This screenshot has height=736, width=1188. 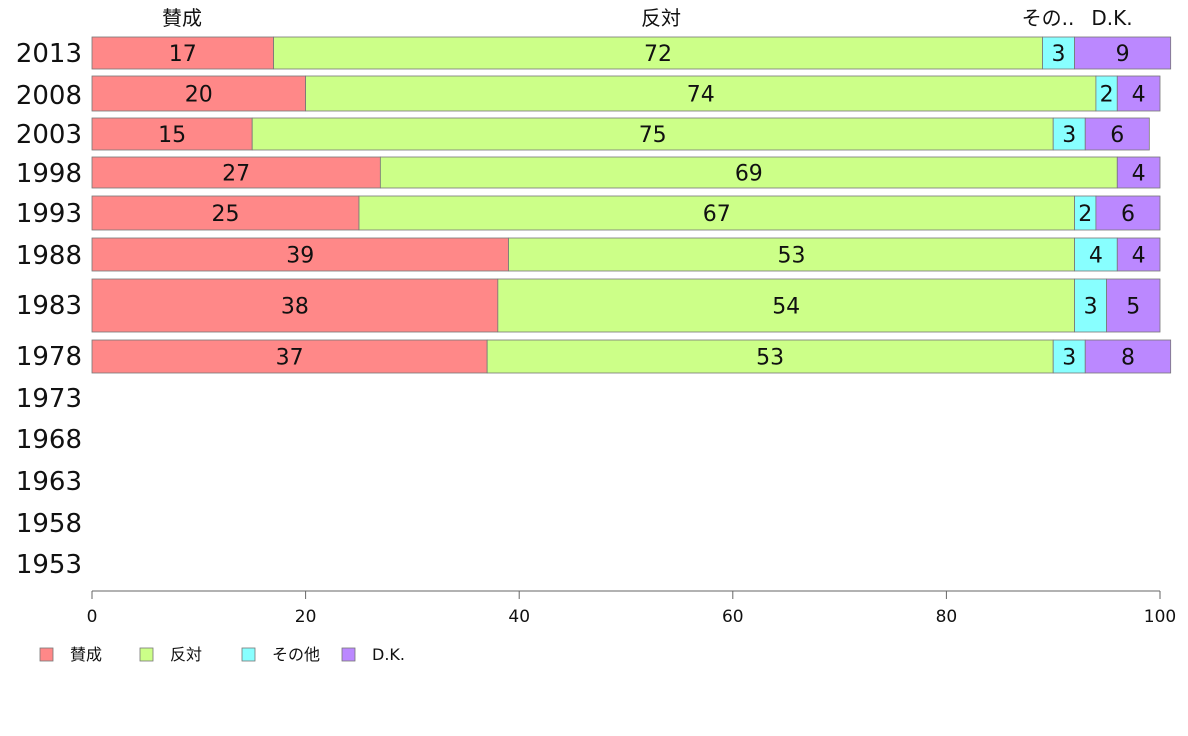 What do you see at coordinates (170, 654) in the screenshot?
I see `legend-item: 反対` at bounding box center [170, 654].